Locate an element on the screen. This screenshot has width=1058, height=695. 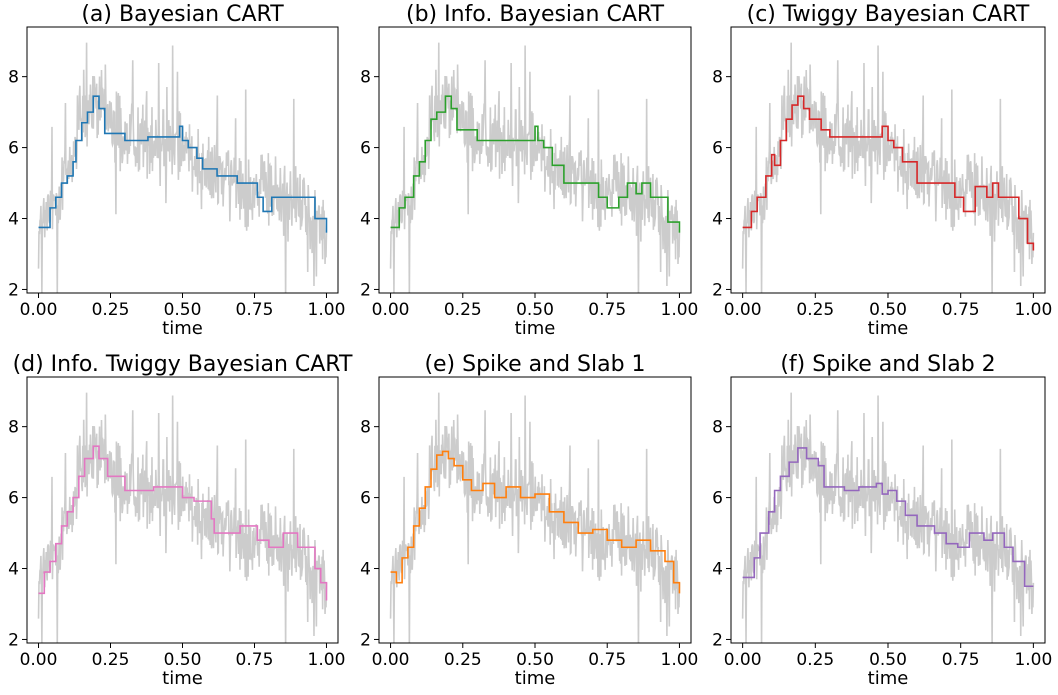
chart-title: (e) Spike and Slab 1 is located at coordinates (534, 364).